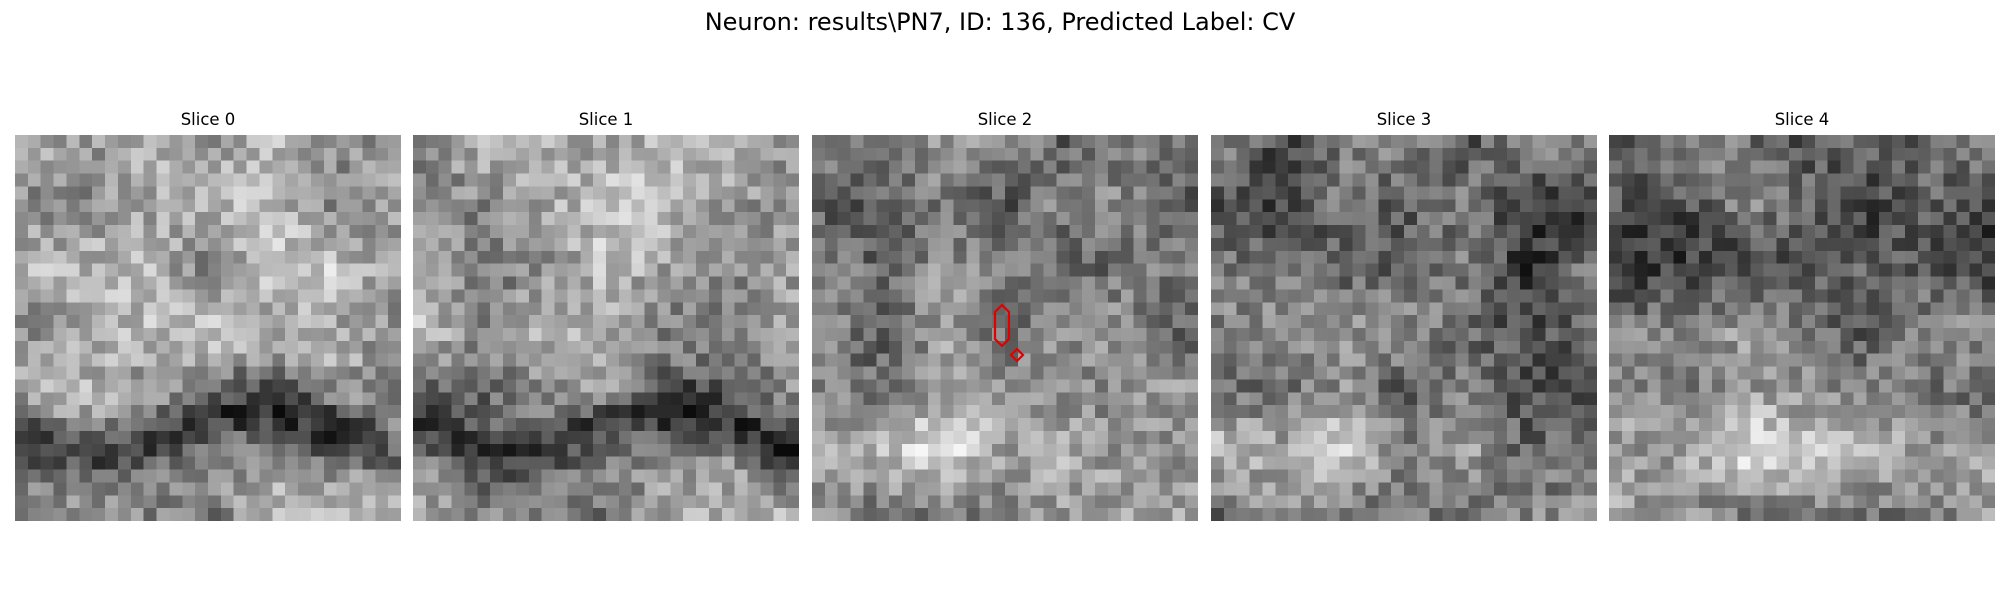  Describe the element at coordinates (1802, 119) in the screenshot. I see `slice-title-4: Slice 4` at that location.